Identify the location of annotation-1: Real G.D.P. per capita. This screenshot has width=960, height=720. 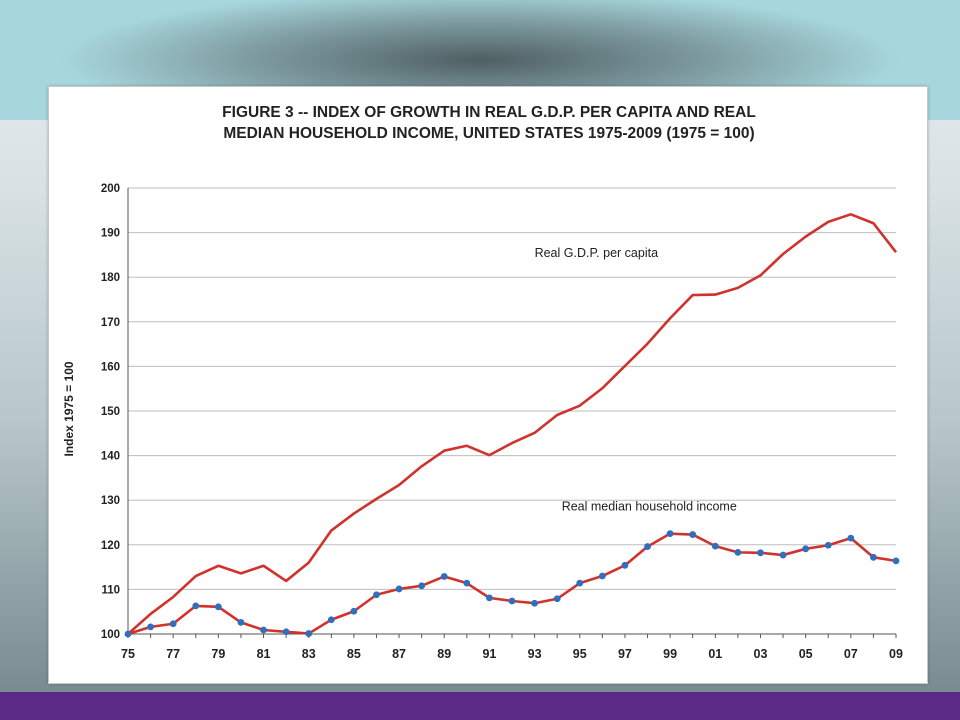
(596, 253).